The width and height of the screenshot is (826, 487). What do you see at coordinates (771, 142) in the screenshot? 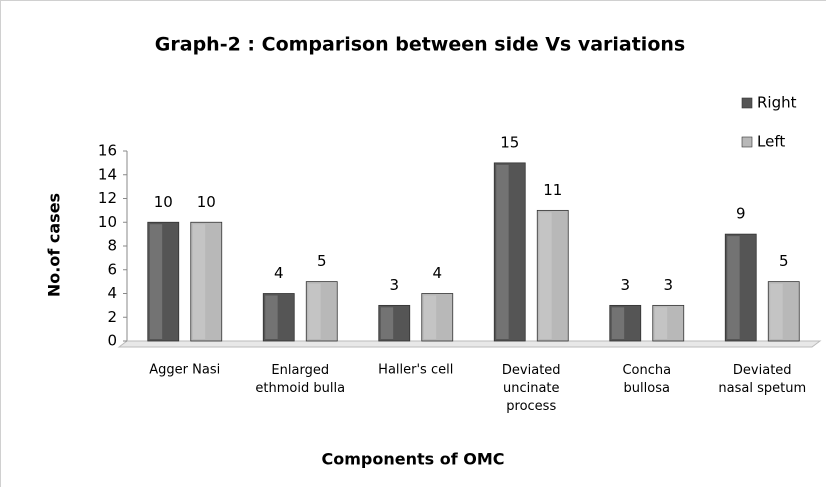
I see `legend-label: Left` at bounding box center [771, 142].